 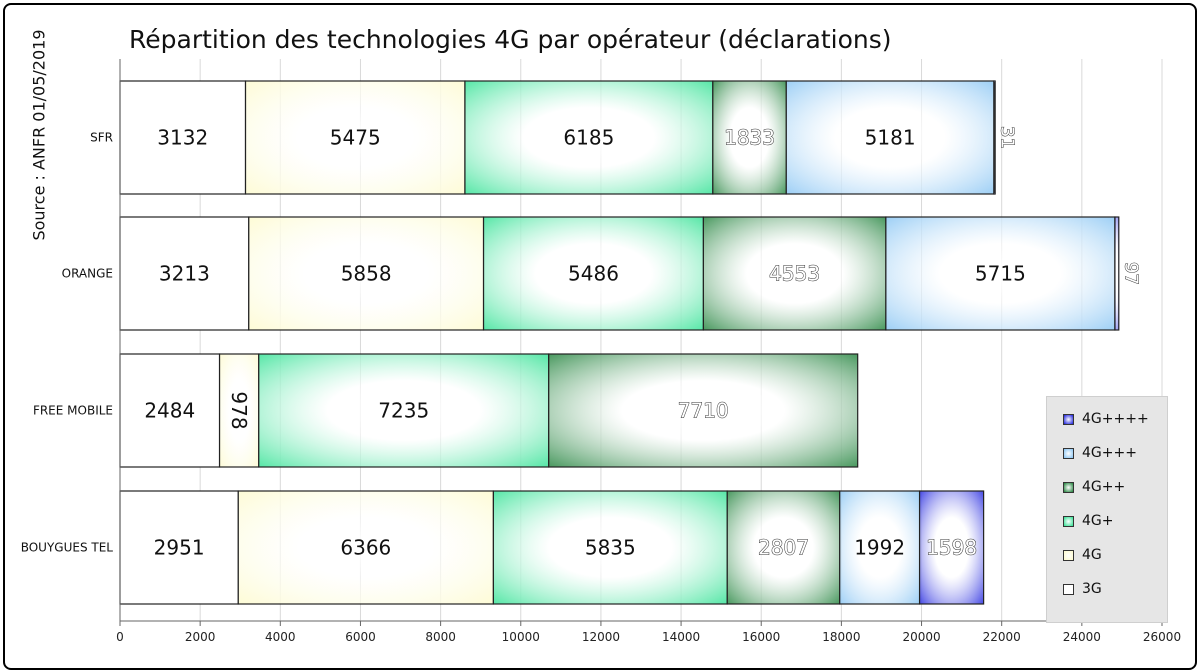 I want to click on bar-free-mobile-3g, so click(x=170, y=410).